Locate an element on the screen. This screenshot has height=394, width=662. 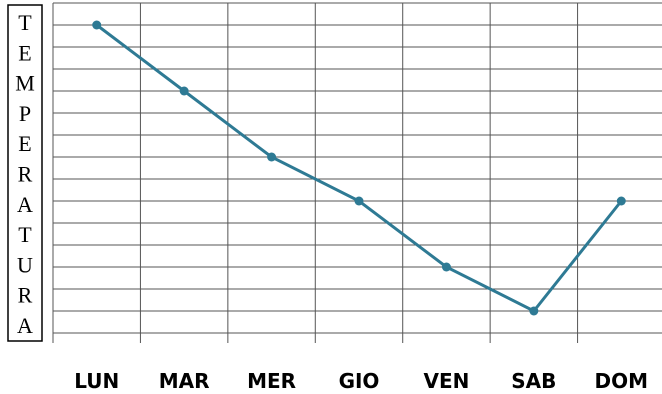
x-tick-label: LUN is located at coordinates (96, 381).